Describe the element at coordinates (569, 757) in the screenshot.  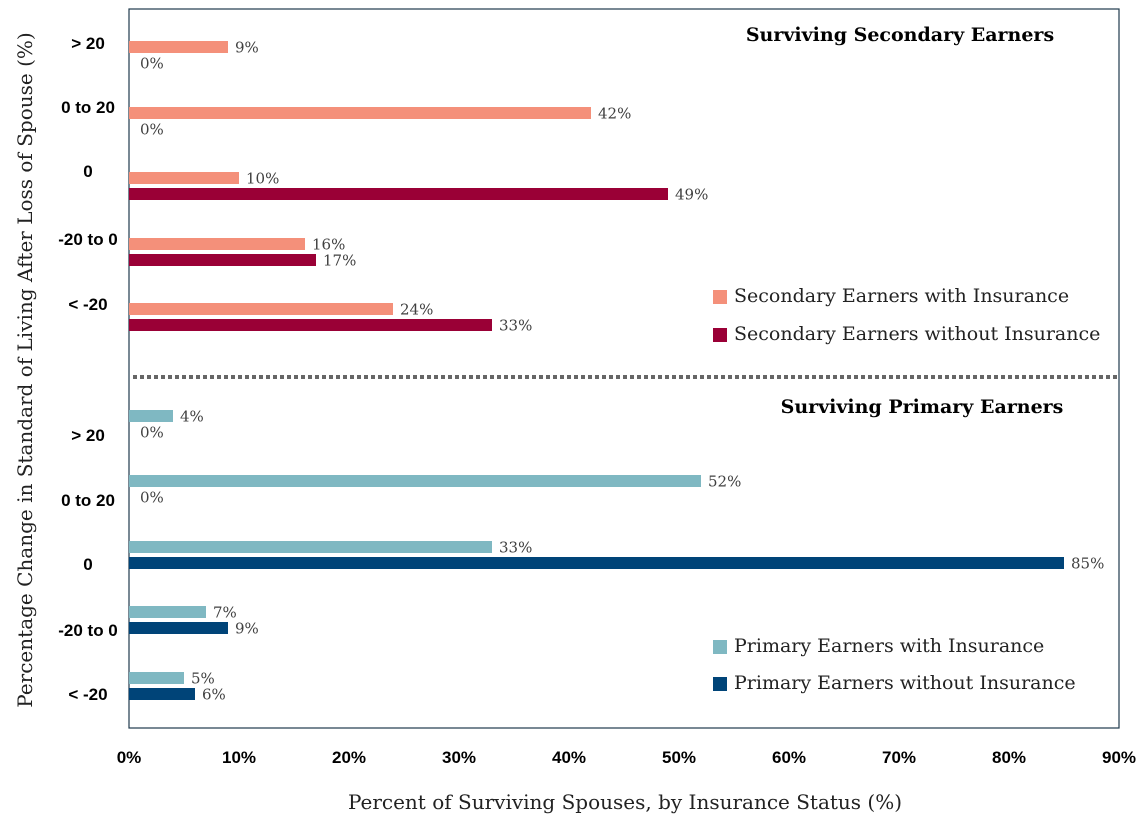
I see `x-tick-label: 40%` at that location.